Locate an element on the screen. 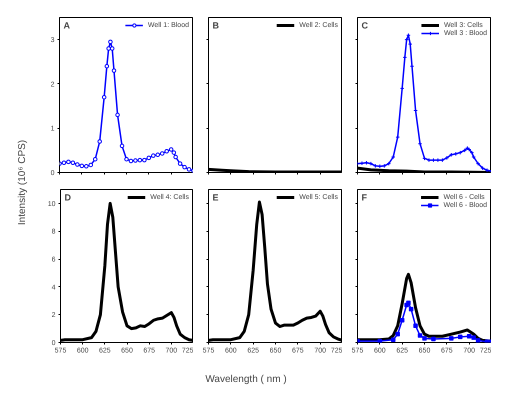  annotation: B is located at coordinates (216, 25).